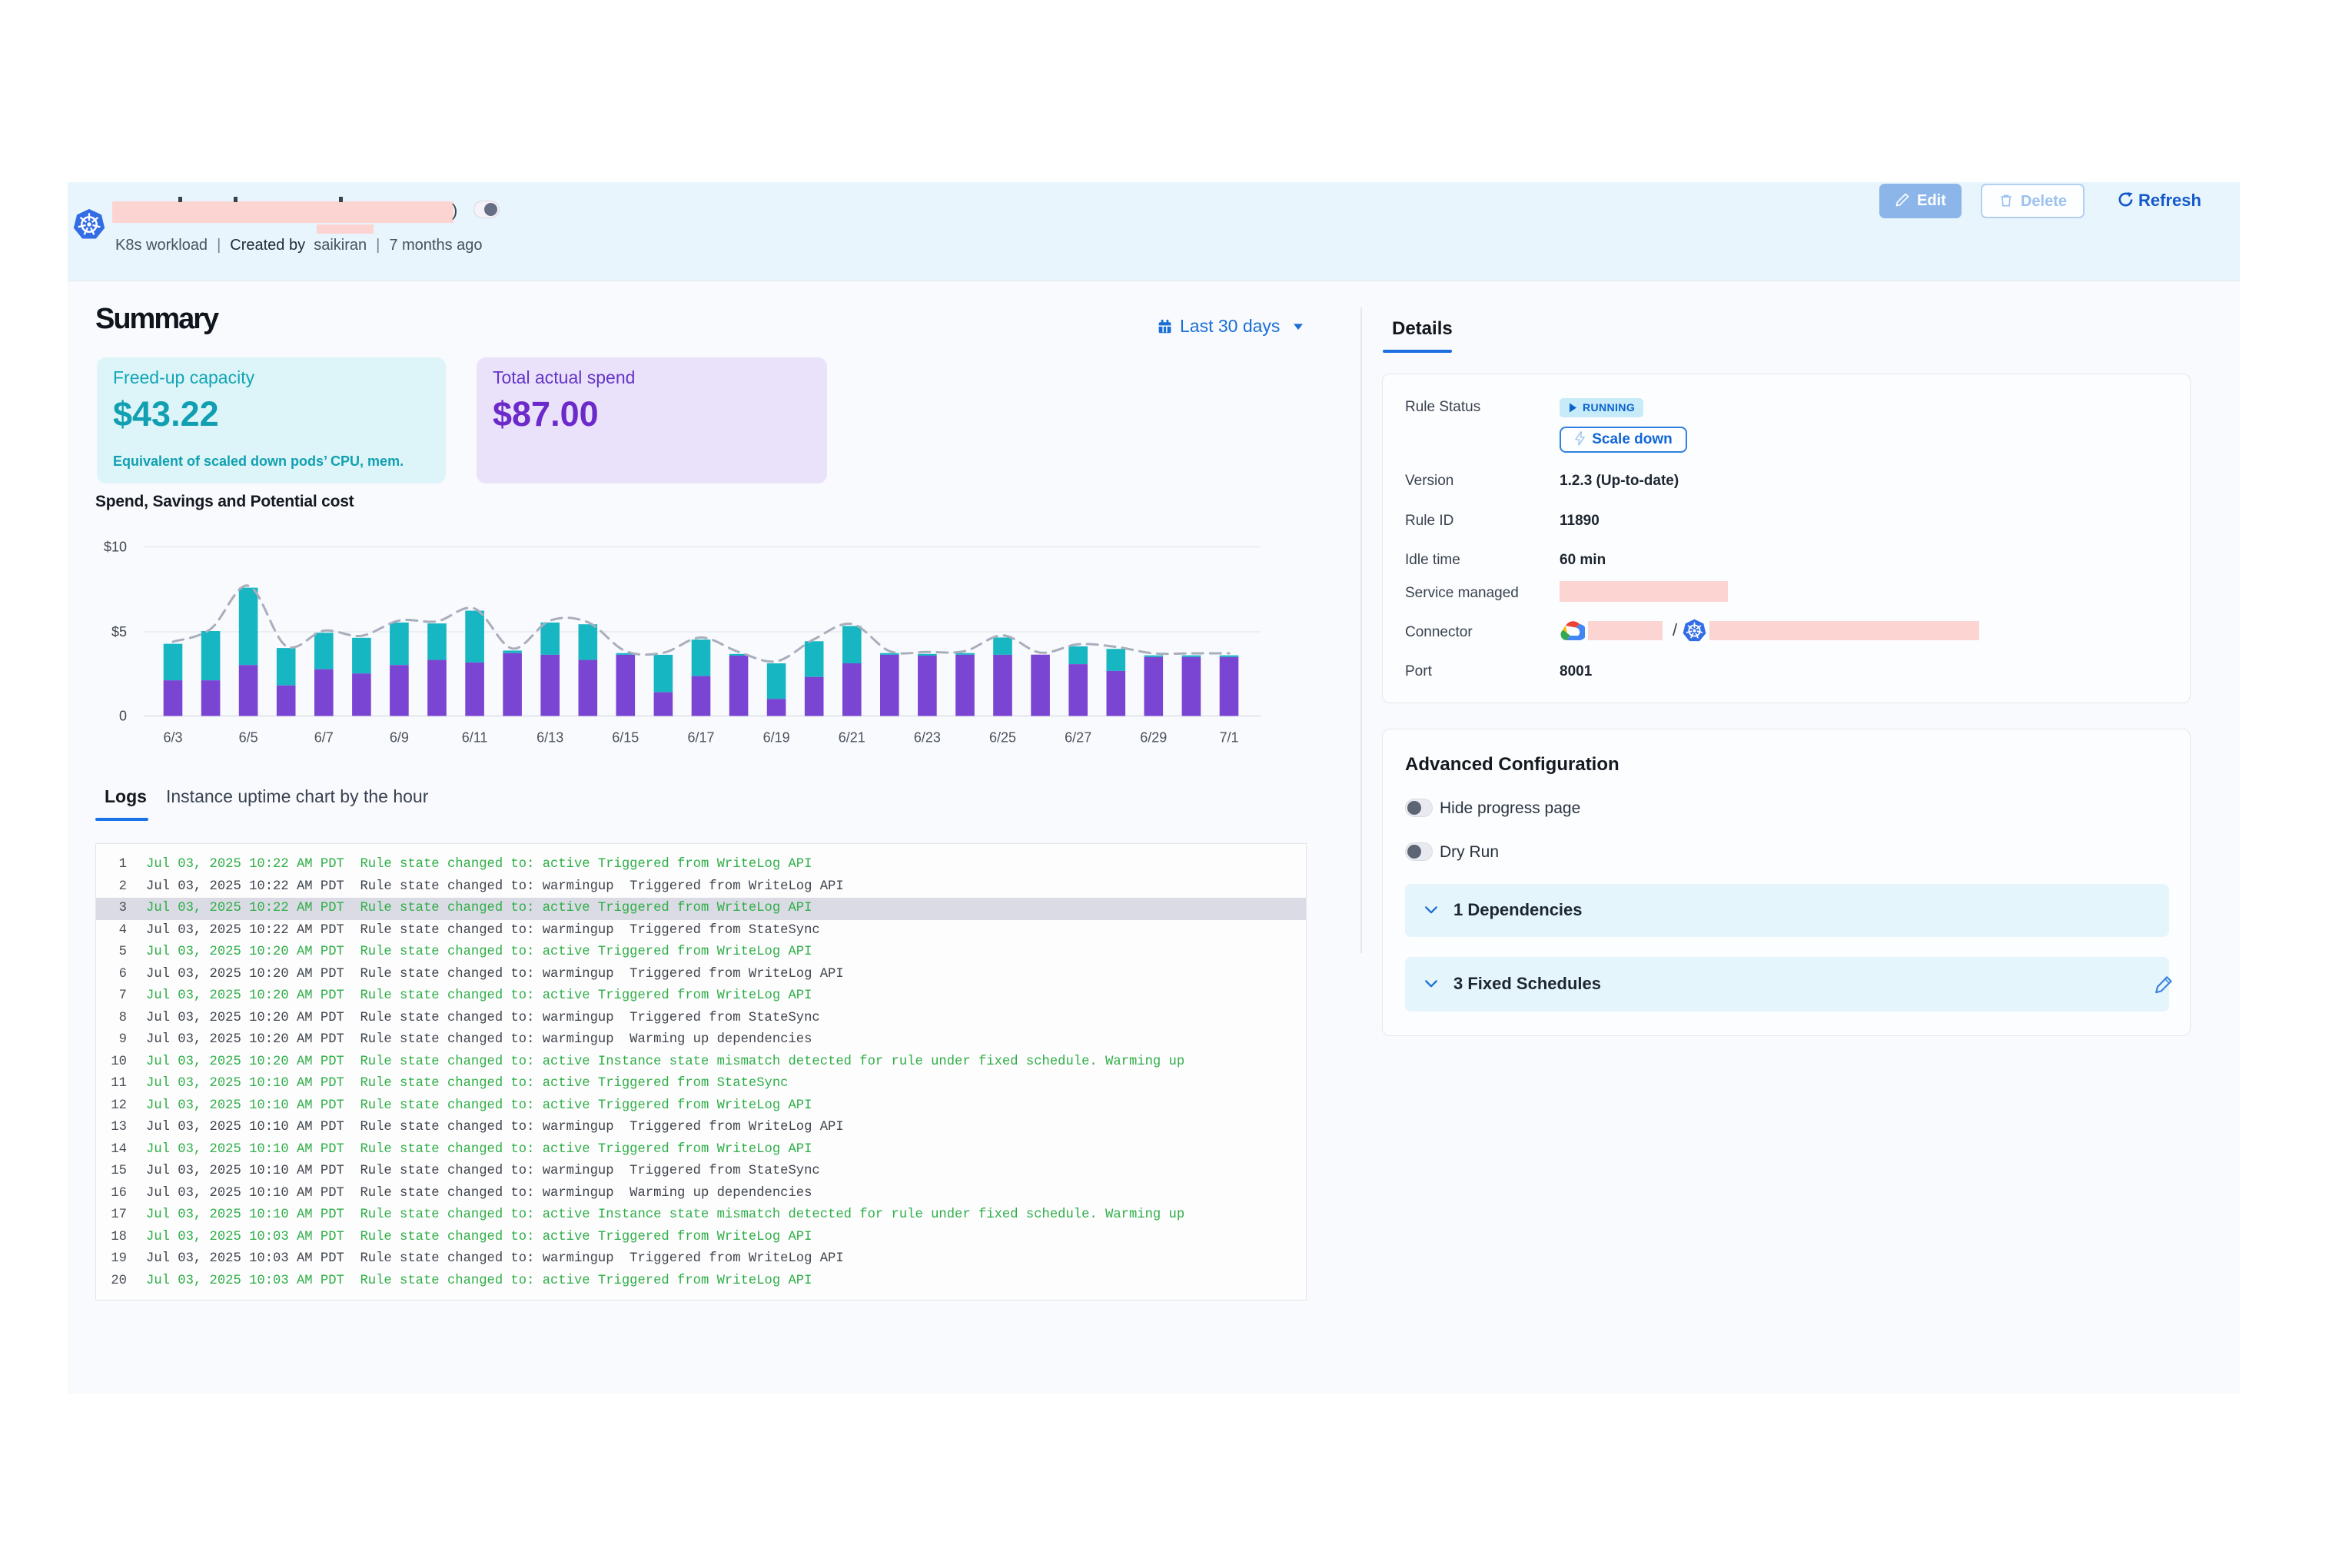 The image size is (2352, 1568). Describe the element at coordinates (927, 738) in the screenshot. I see `svg-text: 6/23` at that location.